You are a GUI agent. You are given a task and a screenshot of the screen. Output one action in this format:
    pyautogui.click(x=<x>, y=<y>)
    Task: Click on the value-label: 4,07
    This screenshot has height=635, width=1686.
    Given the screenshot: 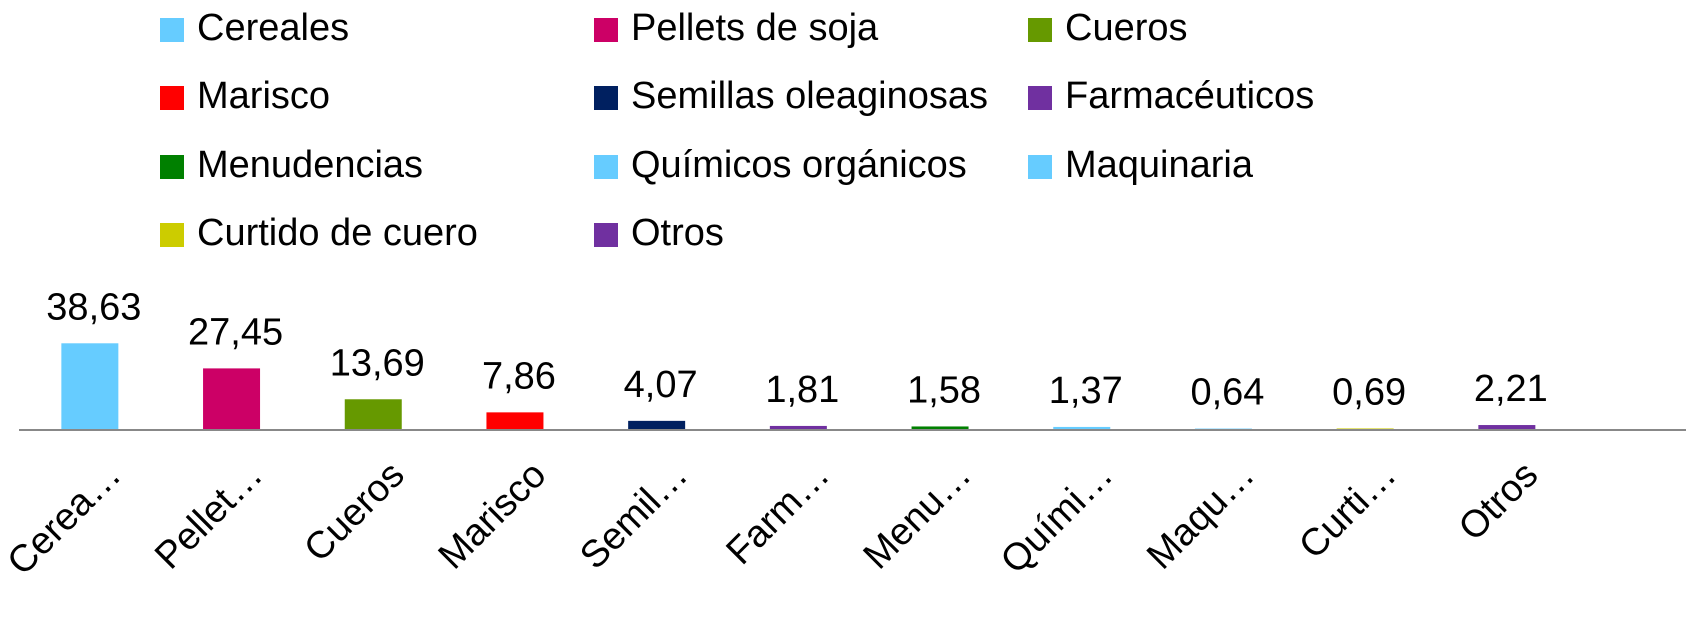 What is the action you would take?
    pyautogui.click(x=661, y=385)
    